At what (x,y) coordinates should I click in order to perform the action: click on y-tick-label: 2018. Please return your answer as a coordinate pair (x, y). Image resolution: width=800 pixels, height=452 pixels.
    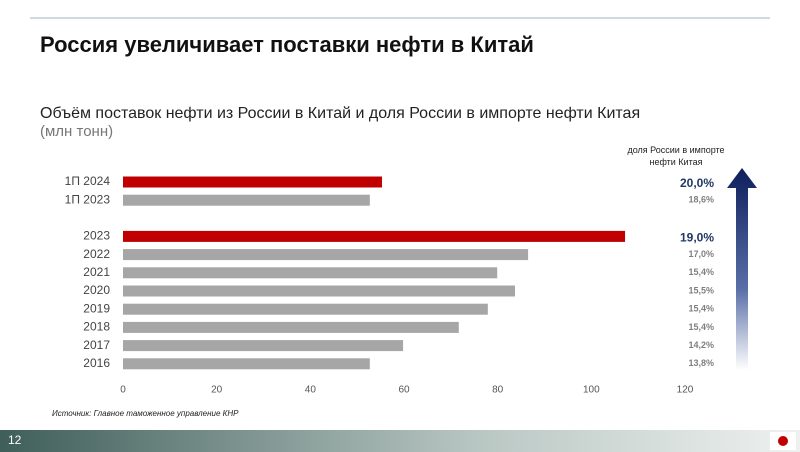
    Looking at the image, I should click on (96, 327).